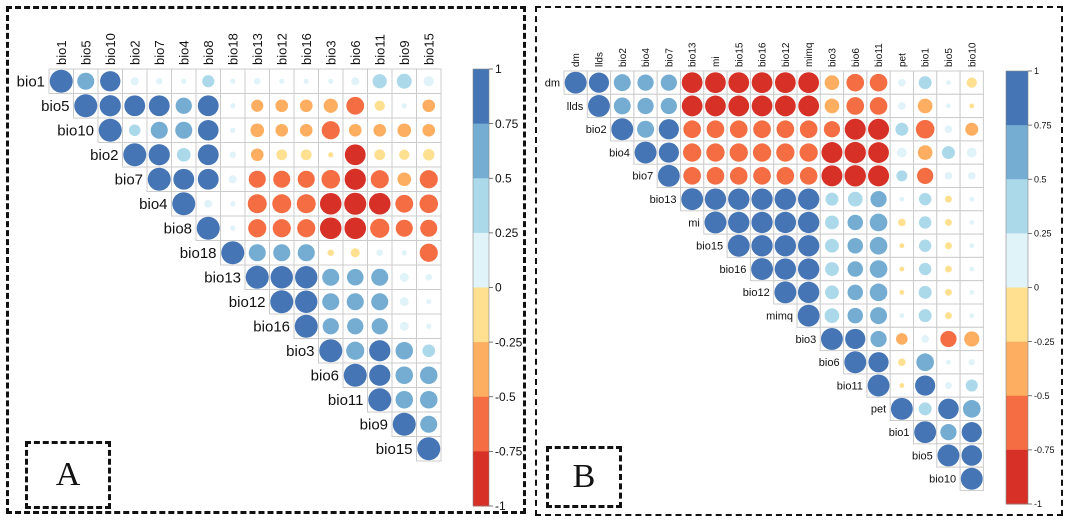 The width and height of the screenshot is (1069, 521). What do you see at coordinates (257, 277) in the screenshot?
I see `correlation-circle-bio13-bio13` at bounding box center [257, 277].